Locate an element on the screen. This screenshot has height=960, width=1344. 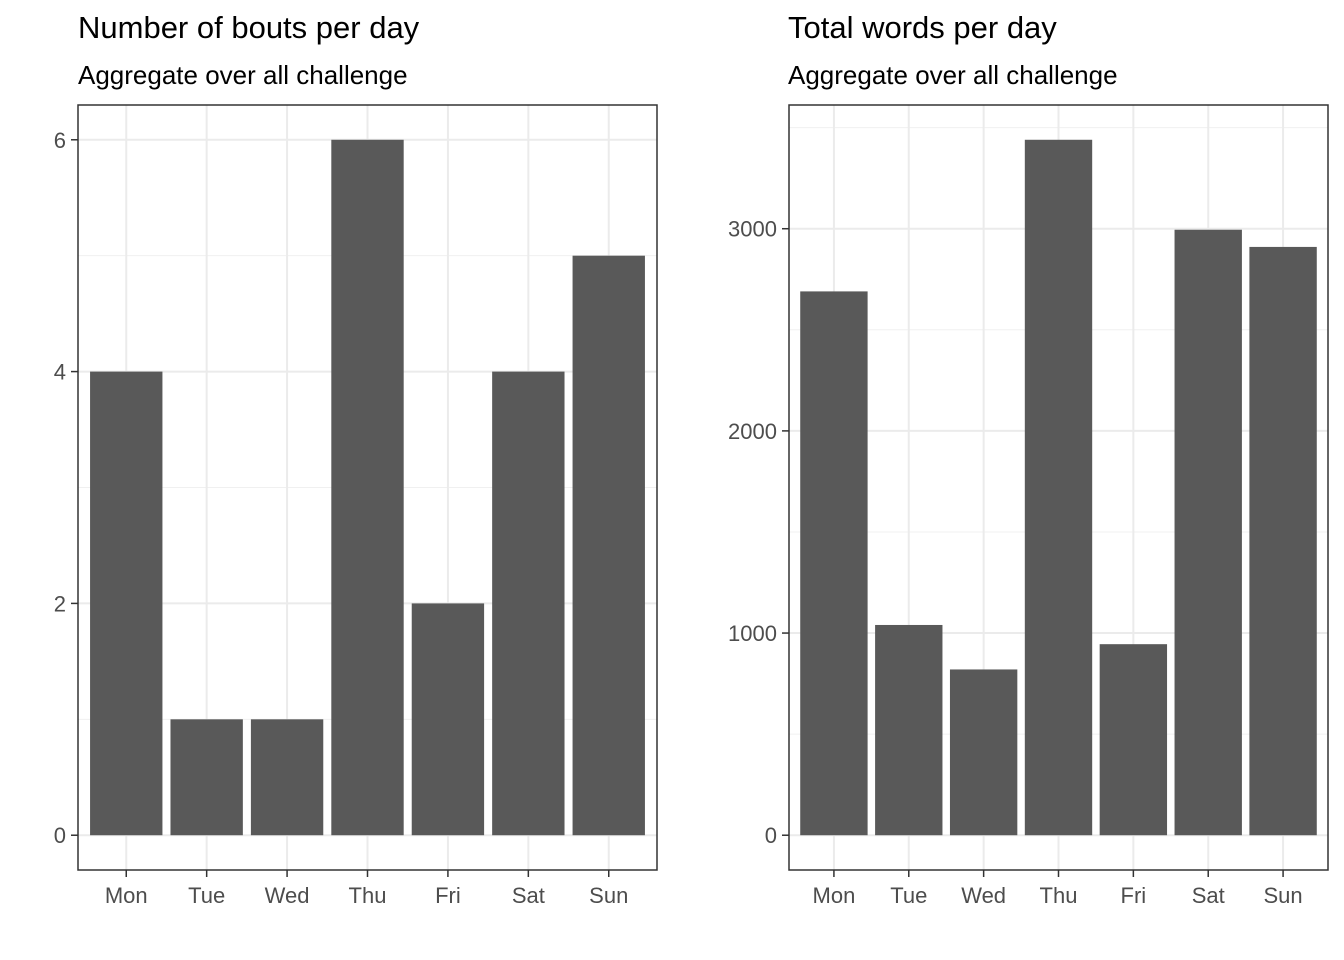
y-tick-label: 3000 is located at coordinates (752, 229).